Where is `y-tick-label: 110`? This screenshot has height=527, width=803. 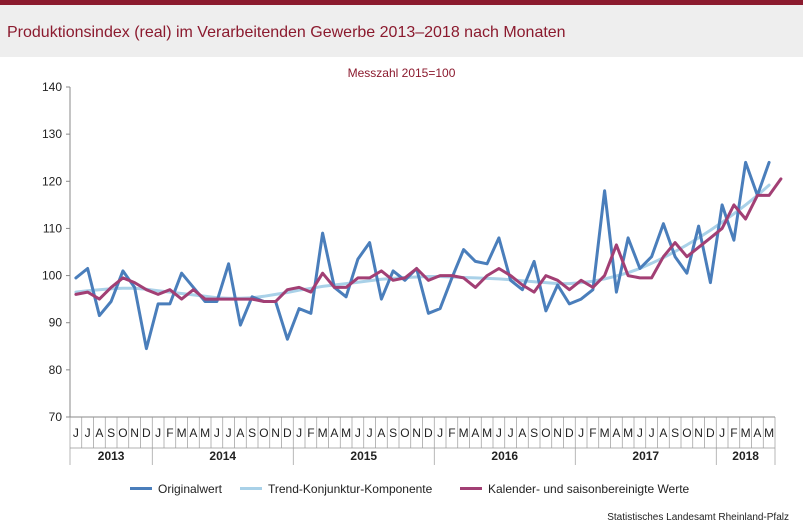
y-tick-label: 110 is located at coordinates (52, 228).